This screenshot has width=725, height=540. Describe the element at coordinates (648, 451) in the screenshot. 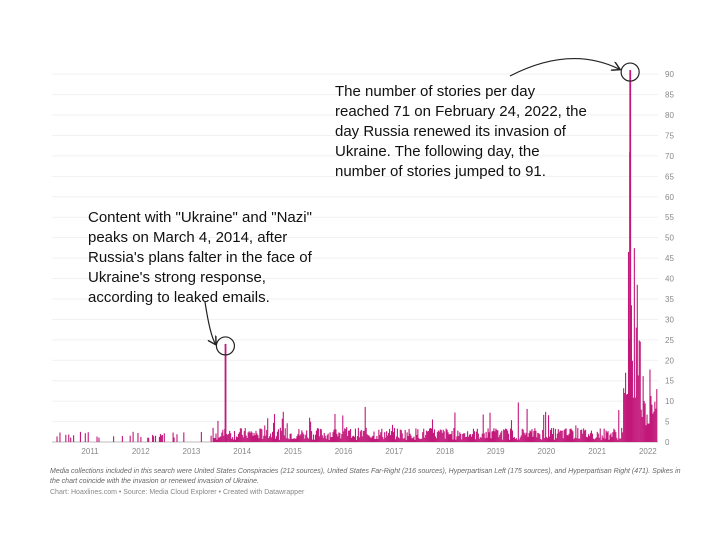

I see `x-tick-label: 2022` at that location.